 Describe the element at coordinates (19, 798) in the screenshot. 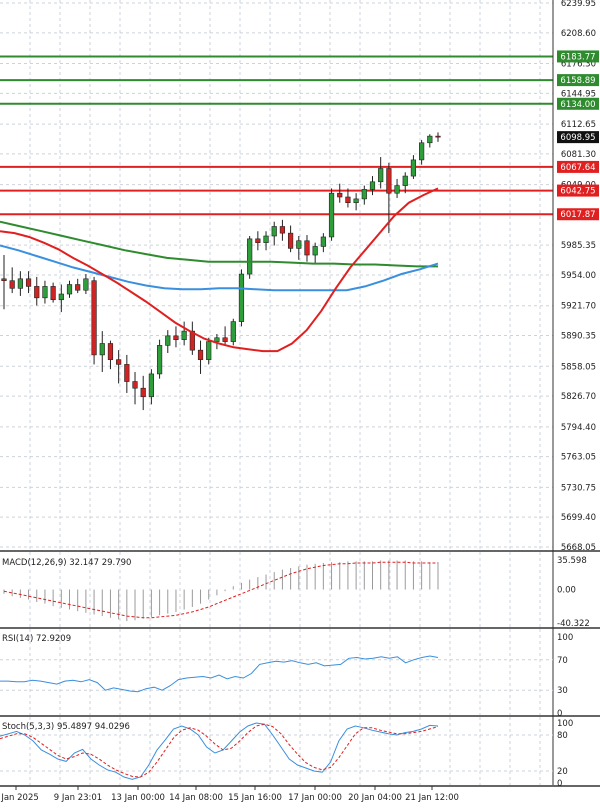

I see `x-tick-label: 8 Jan 2025` at that location.